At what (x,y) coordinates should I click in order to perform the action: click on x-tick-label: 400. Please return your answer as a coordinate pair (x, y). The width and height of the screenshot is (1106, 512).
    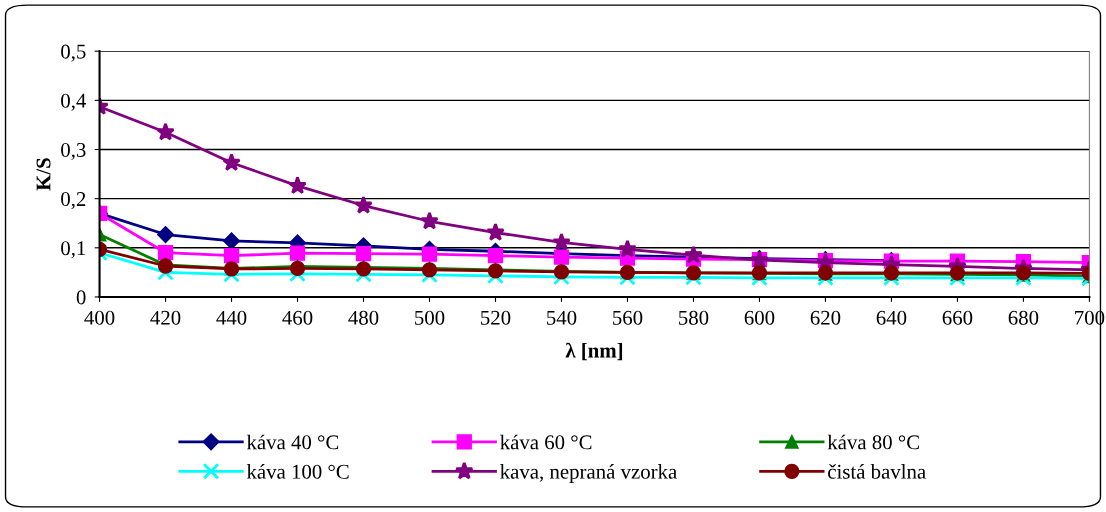
    Looking at the image, I should click on (99, 317).